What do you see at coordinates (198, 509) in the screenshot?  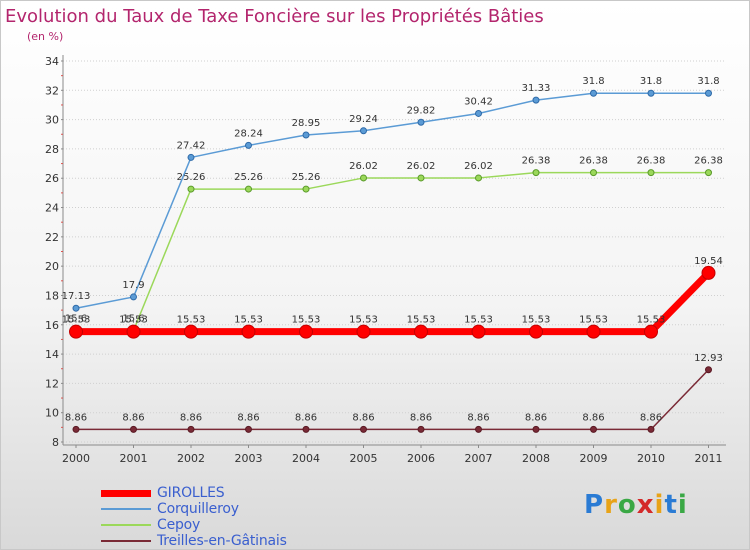 I see `legend-label-corquilleroy: Corquilleroy` at bounding box center [198, 509].